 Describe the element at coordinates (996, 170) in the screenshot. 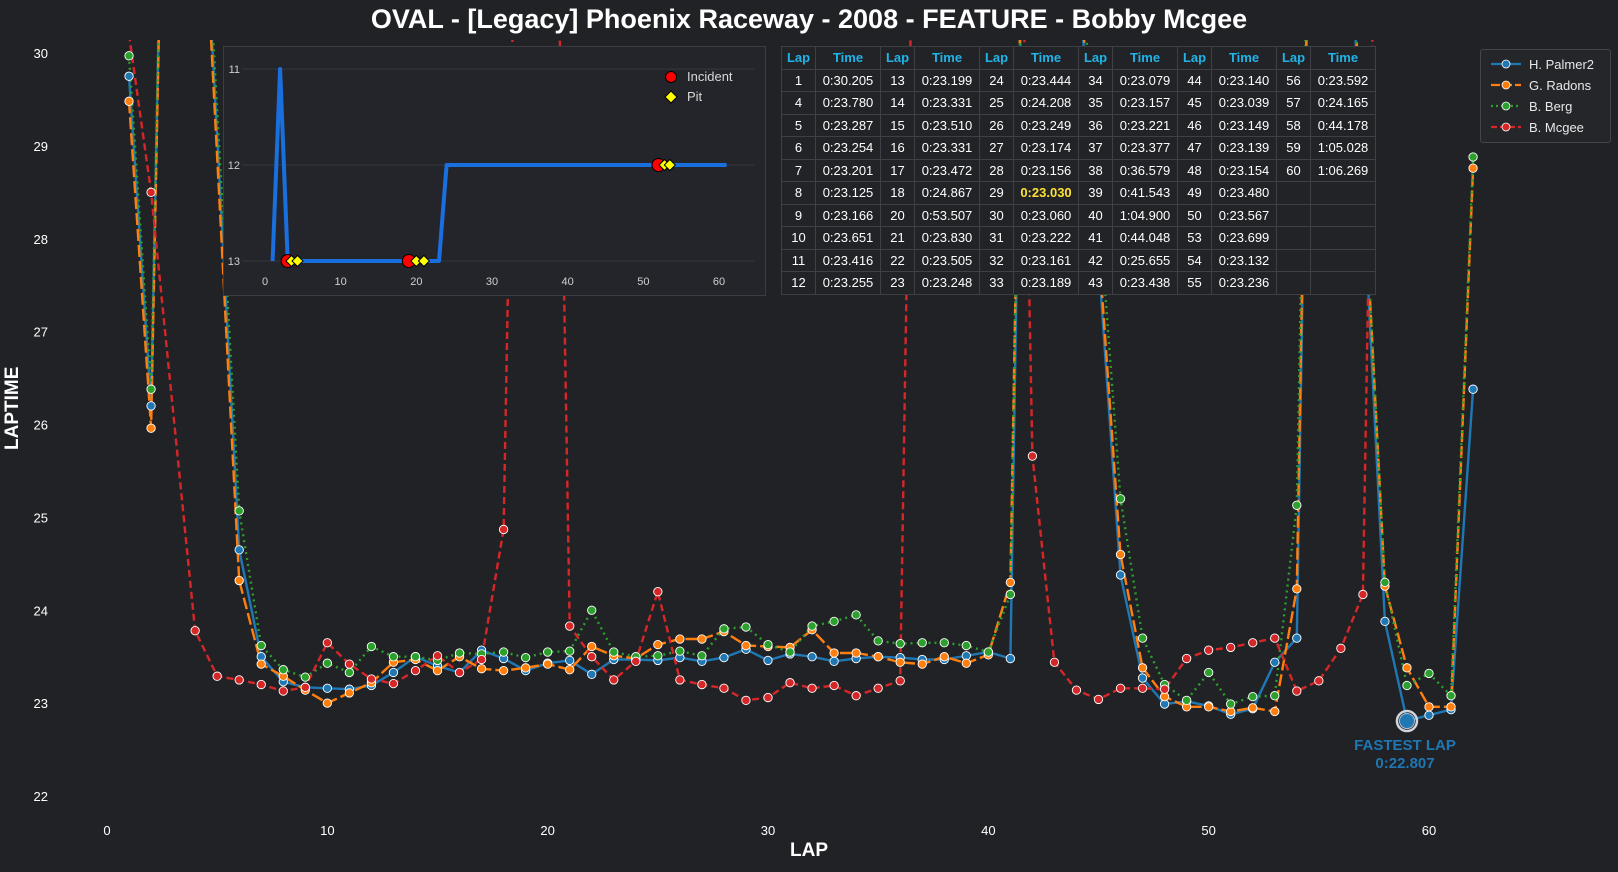

I see `lap-number-cell: 28` at that location.